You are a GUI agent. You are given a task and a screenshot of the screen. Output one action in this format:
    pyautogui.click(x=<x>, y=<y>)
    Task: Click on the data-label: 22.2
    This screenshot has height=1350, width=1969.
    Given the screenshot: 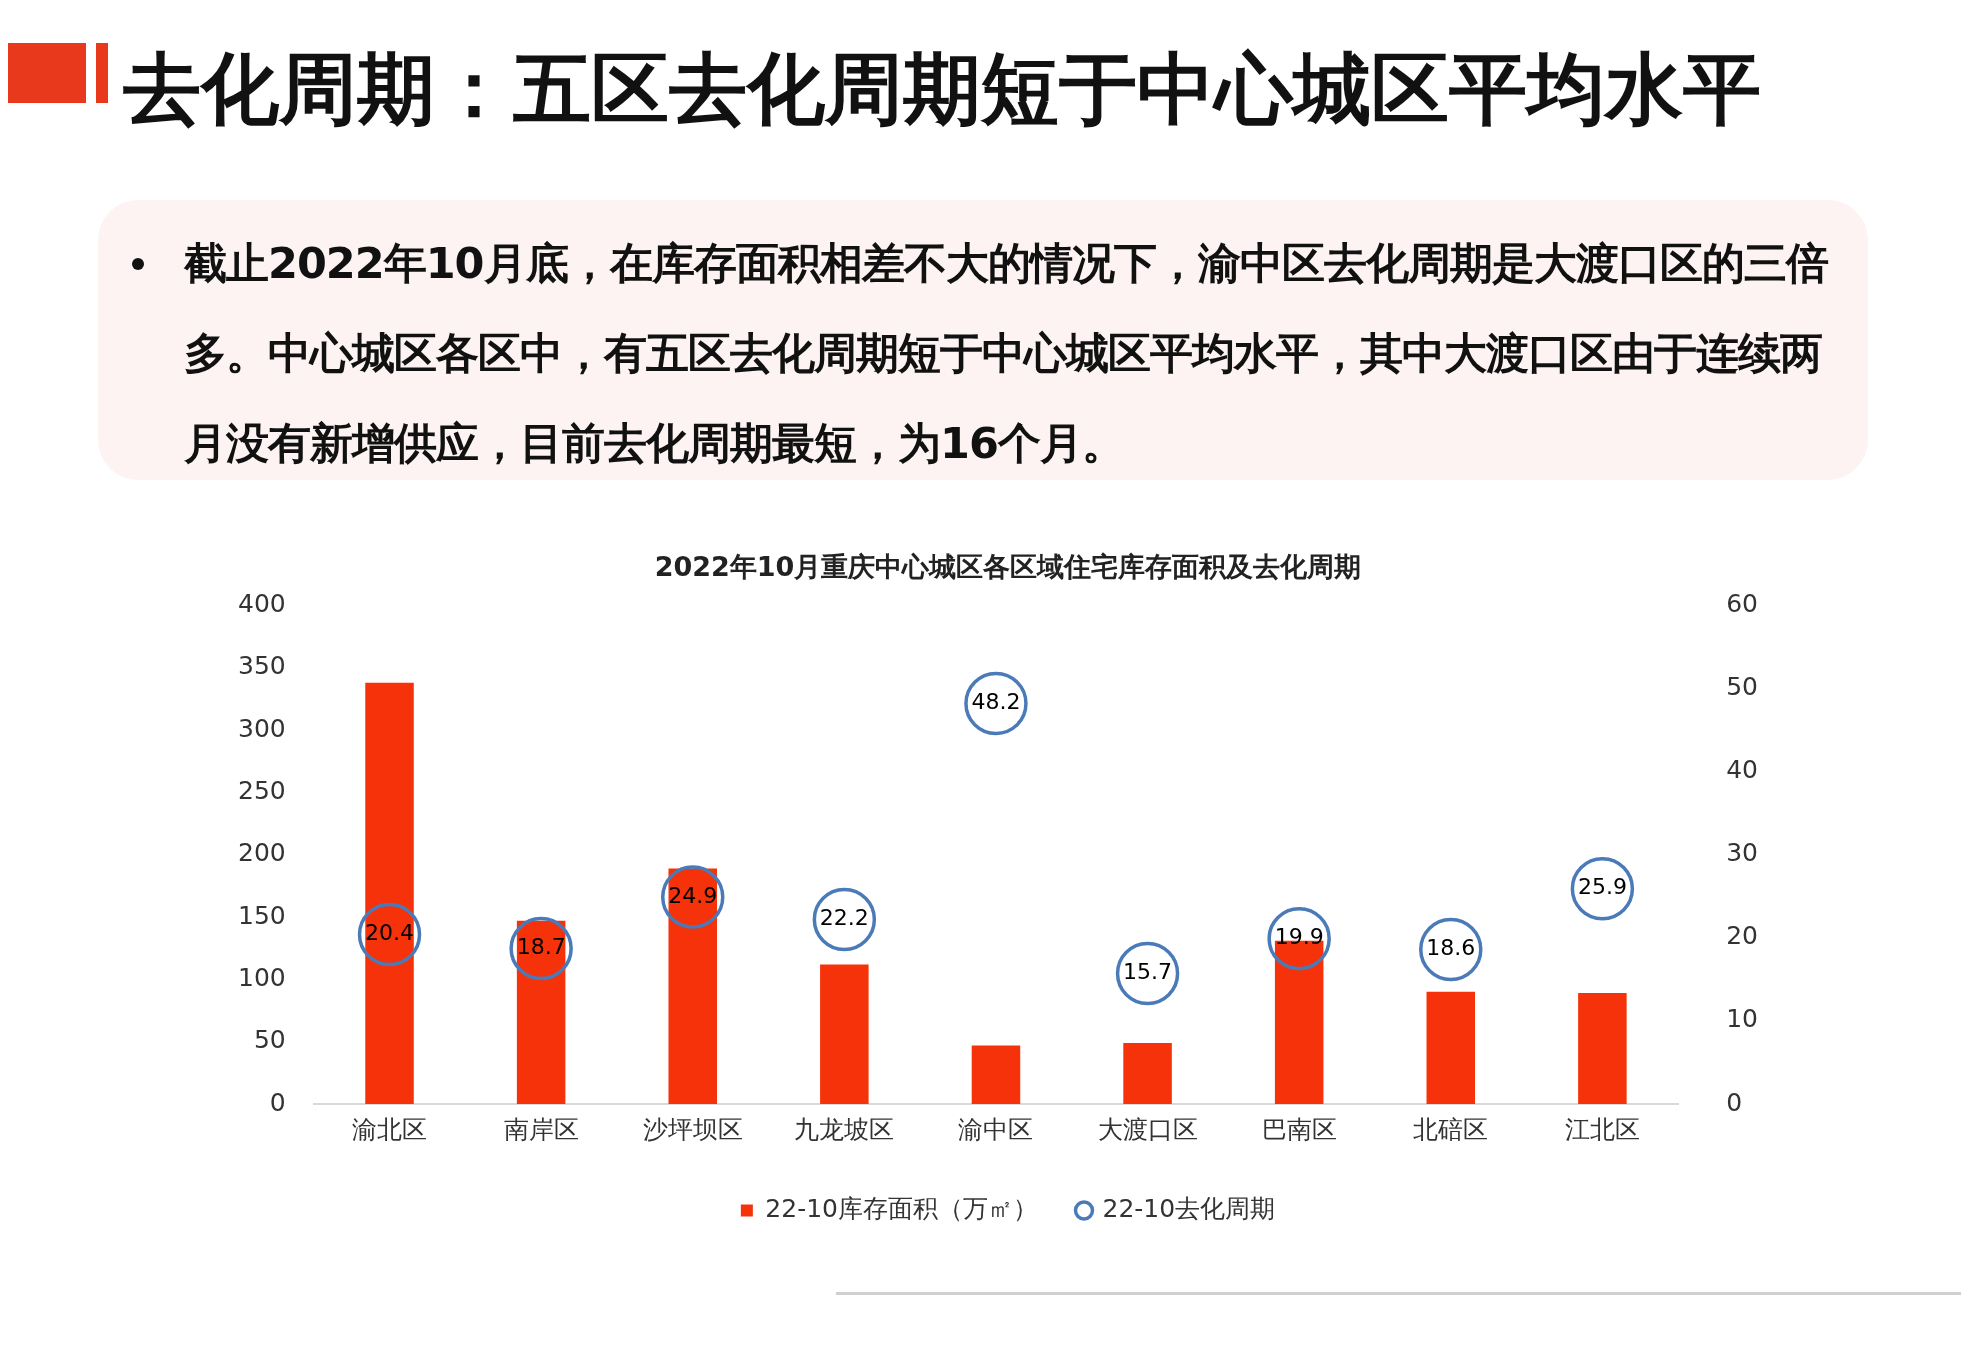 What is the action you would take?
    pyautogui.click(x=844, y=918)
    